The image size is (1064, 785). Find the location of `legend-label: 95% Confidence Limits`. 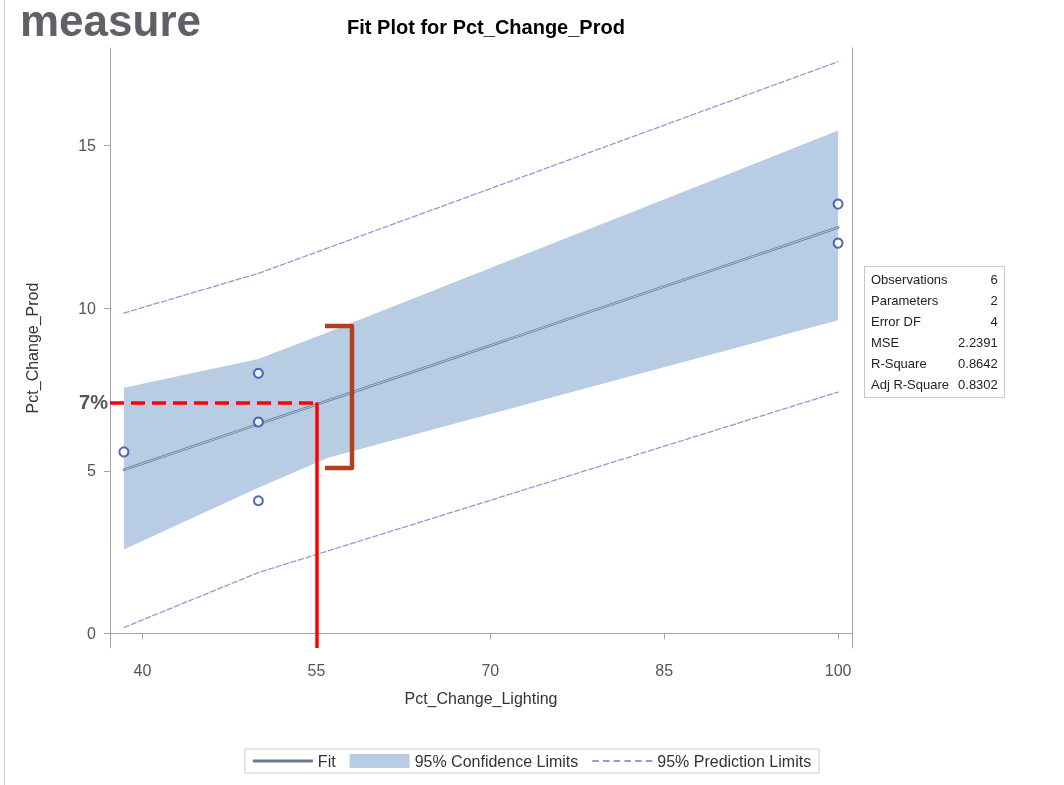

legend-label: 95% Confidence Limits is located at coordinates (496, 761).